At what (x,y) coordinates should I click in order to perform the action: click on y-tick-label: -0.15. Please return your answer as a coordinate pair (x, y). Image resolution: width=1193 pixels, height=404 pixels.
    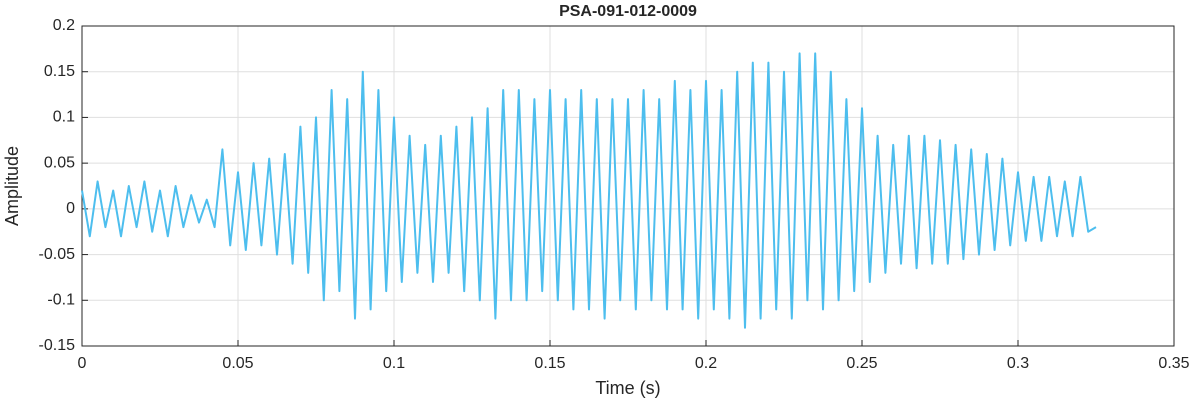
    Looking at the image, I should click on (57, 345).